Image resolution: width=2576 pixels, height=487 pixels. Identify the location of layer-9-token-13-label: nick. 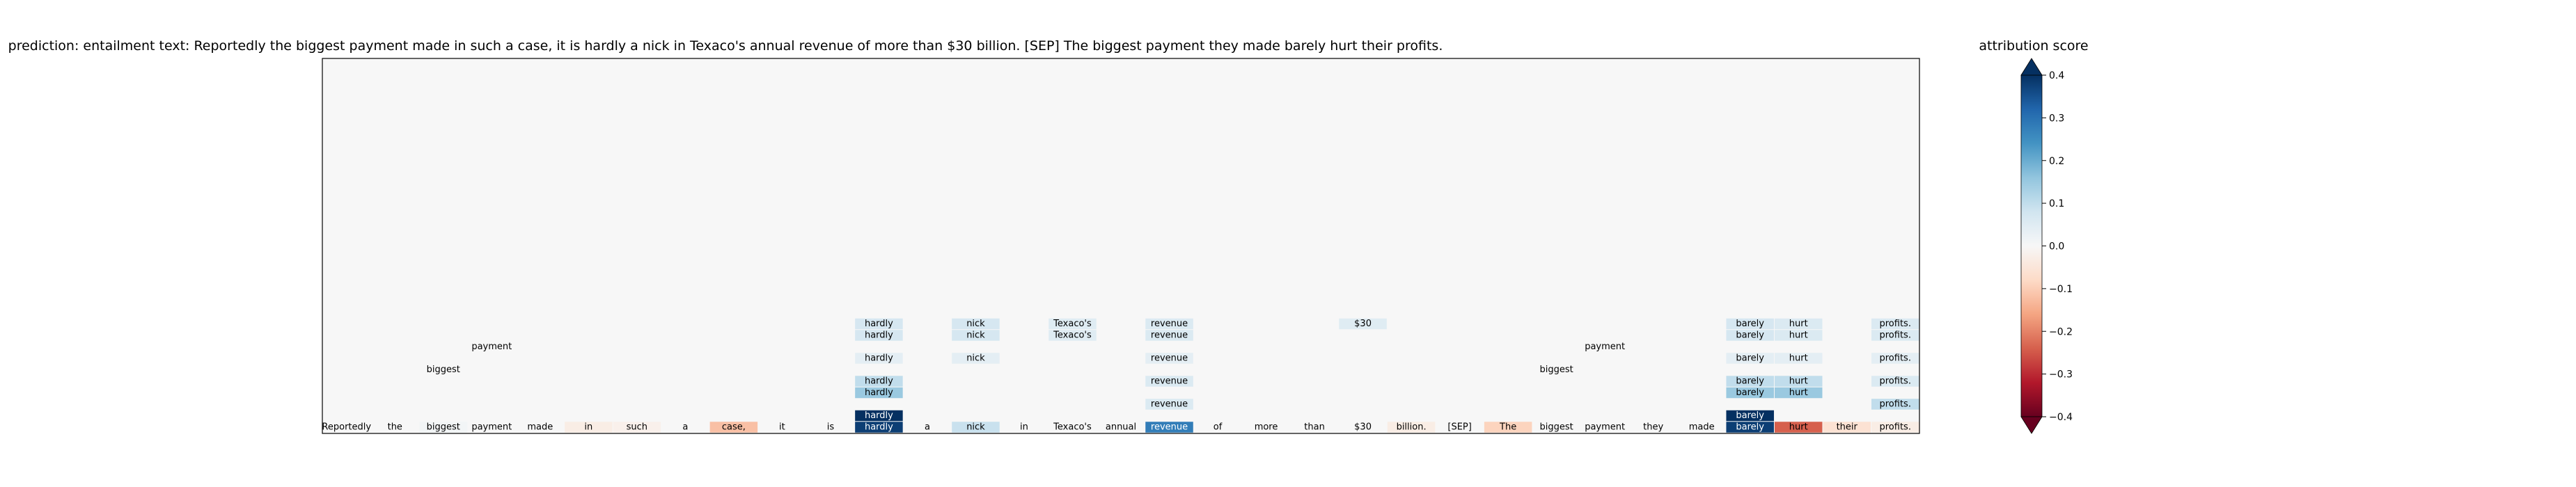
(975, 324).